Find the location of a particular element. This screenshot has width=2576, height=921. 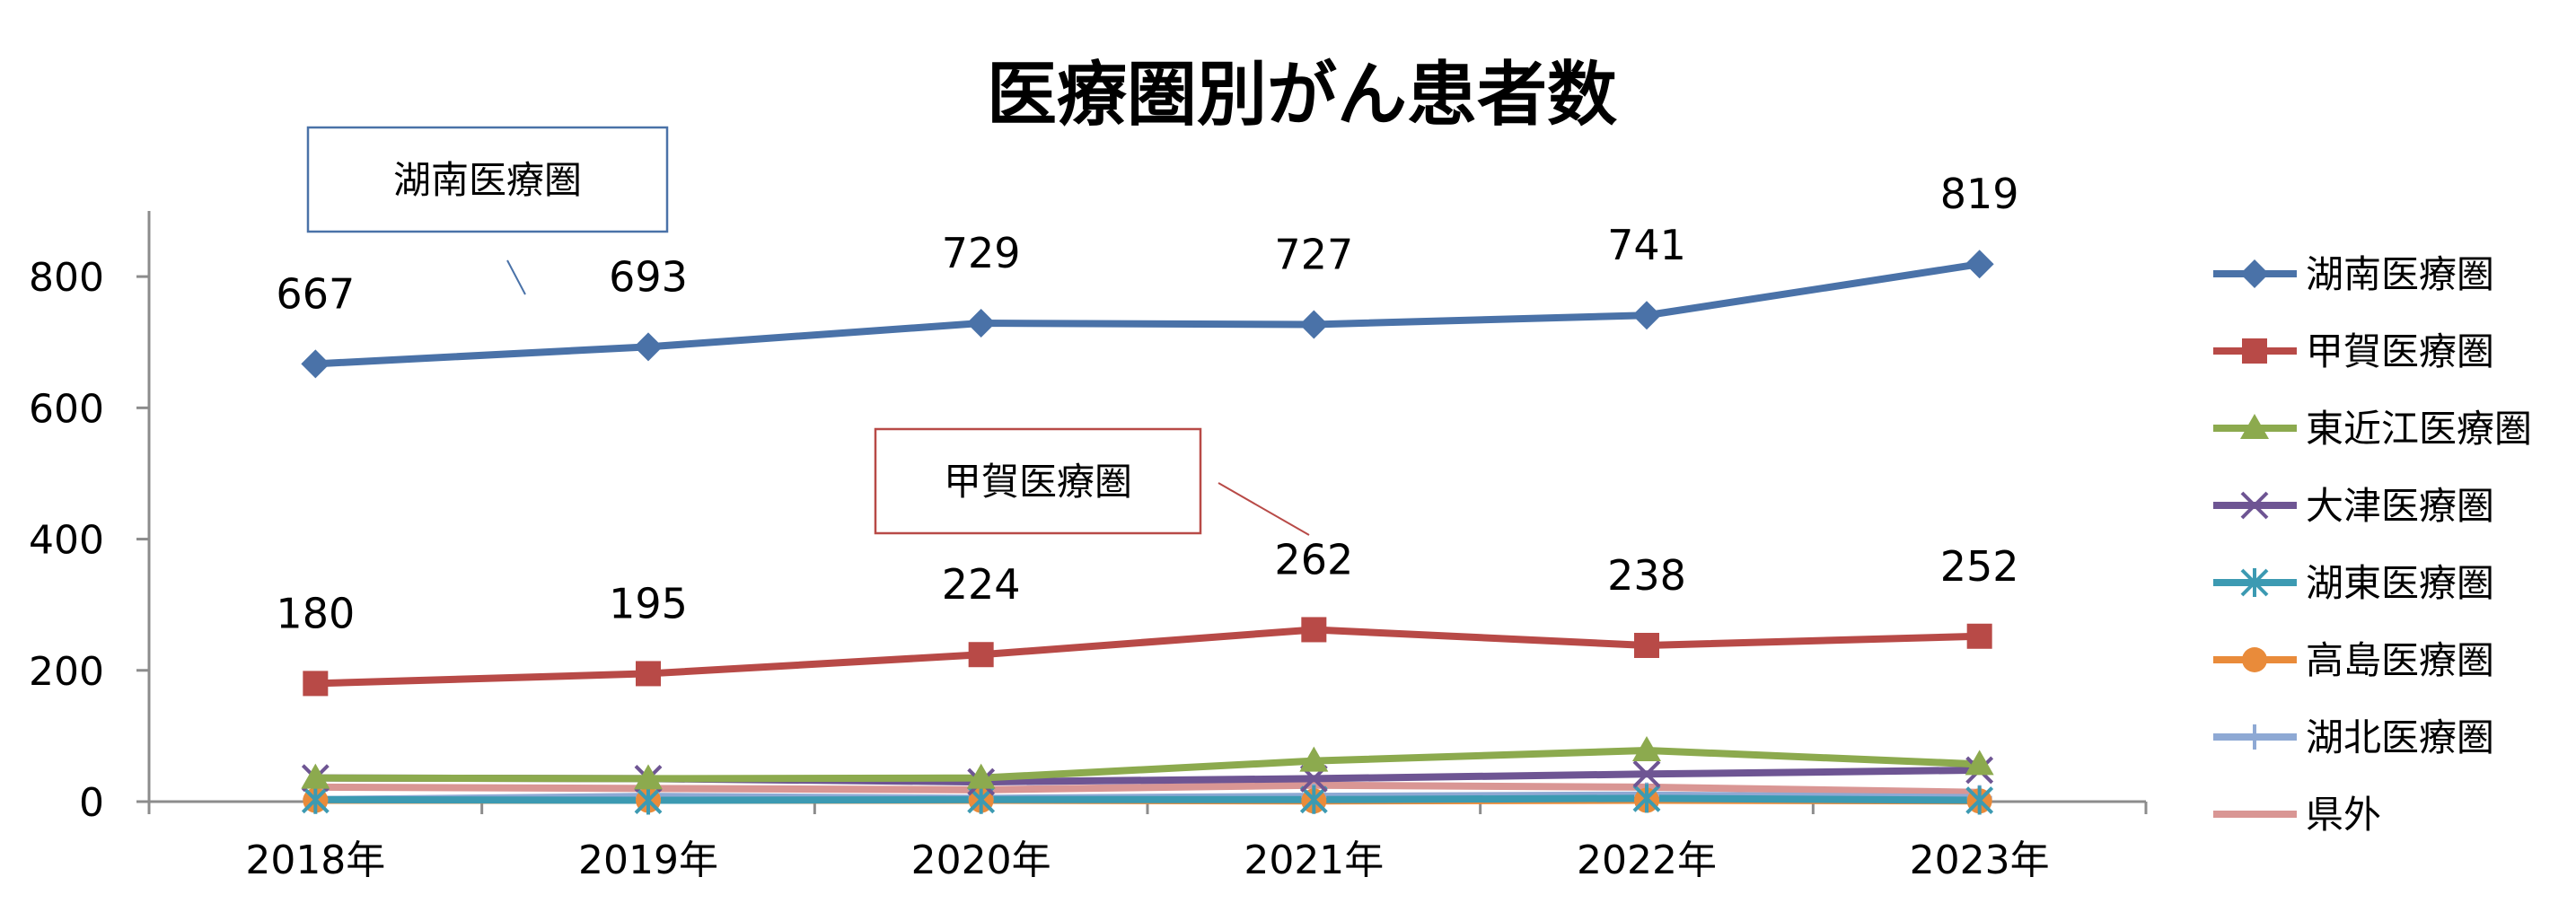

data-label: 262 is located at coordinates (1313, 559).